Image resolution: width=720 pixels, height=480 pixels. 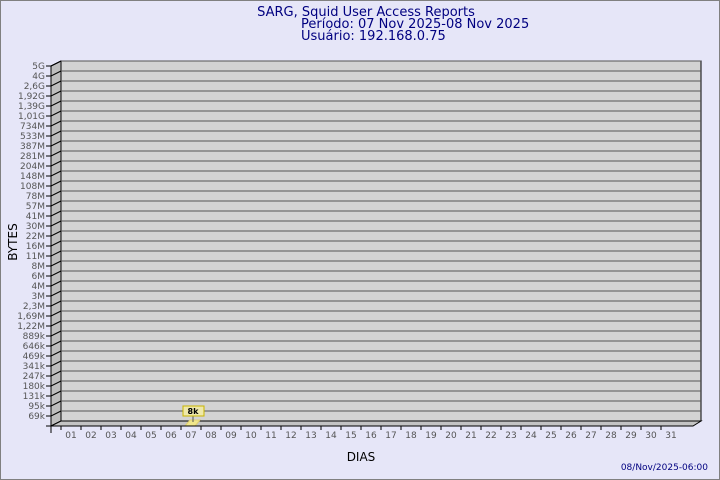 I want to click on y-tick-label: 16M, so click(x=35, y=247).